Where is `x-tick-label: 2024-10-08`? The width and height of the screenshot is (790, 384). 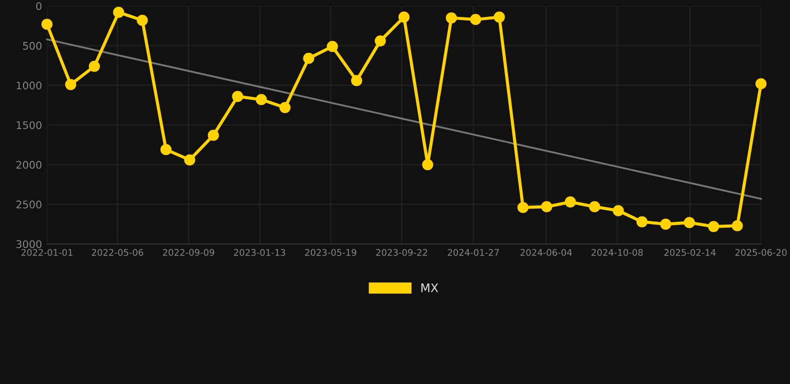 x-tick-label: 2024-10-08 is located at coordinates (617, 252).